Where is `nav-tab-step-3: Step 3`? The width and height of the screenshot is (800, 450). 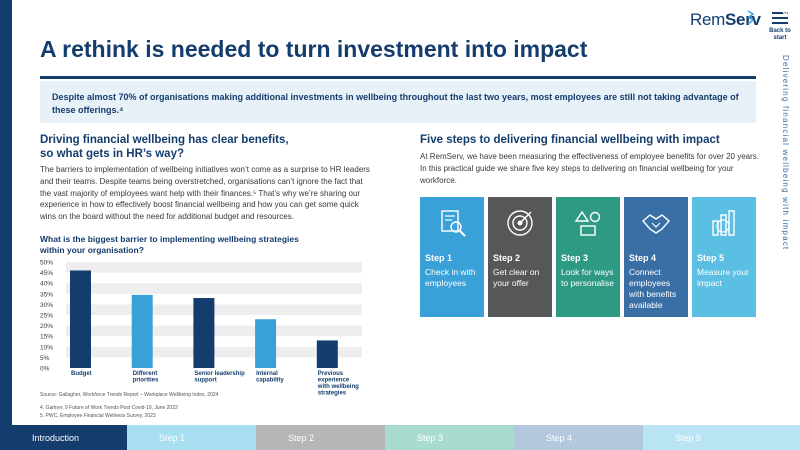 nav-tab-step-3: Step 3 is located at coordinates (449, 437).